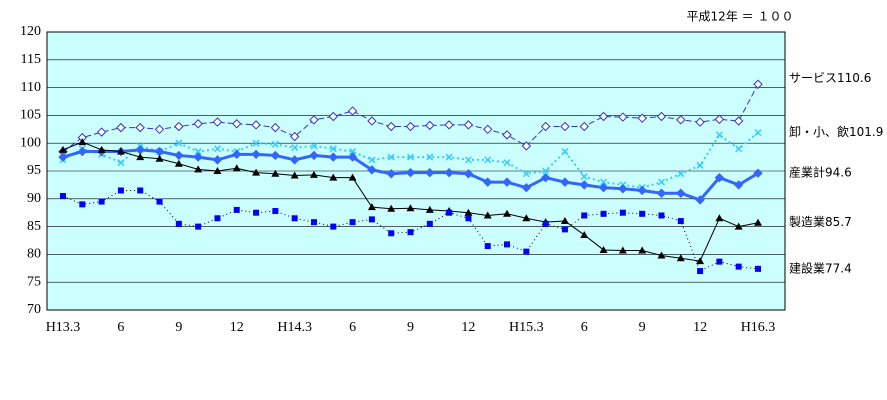 The height and width of the screenshot is (400, 887). I want to click on x-tick-label: 12, so click(237, 327).